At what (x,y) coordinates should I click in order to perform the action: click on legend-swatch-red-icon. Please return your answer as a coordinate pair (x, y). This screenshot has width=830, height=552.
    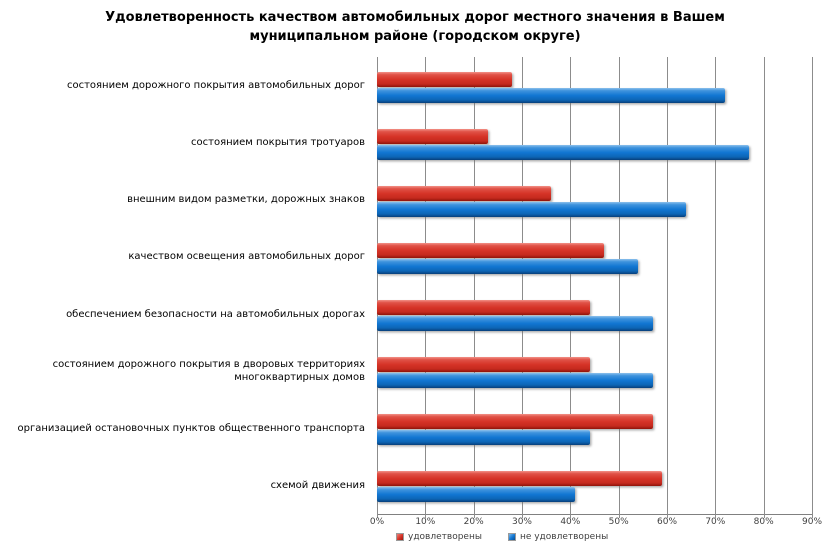
    Looking at the image, I should click on (400, 537).